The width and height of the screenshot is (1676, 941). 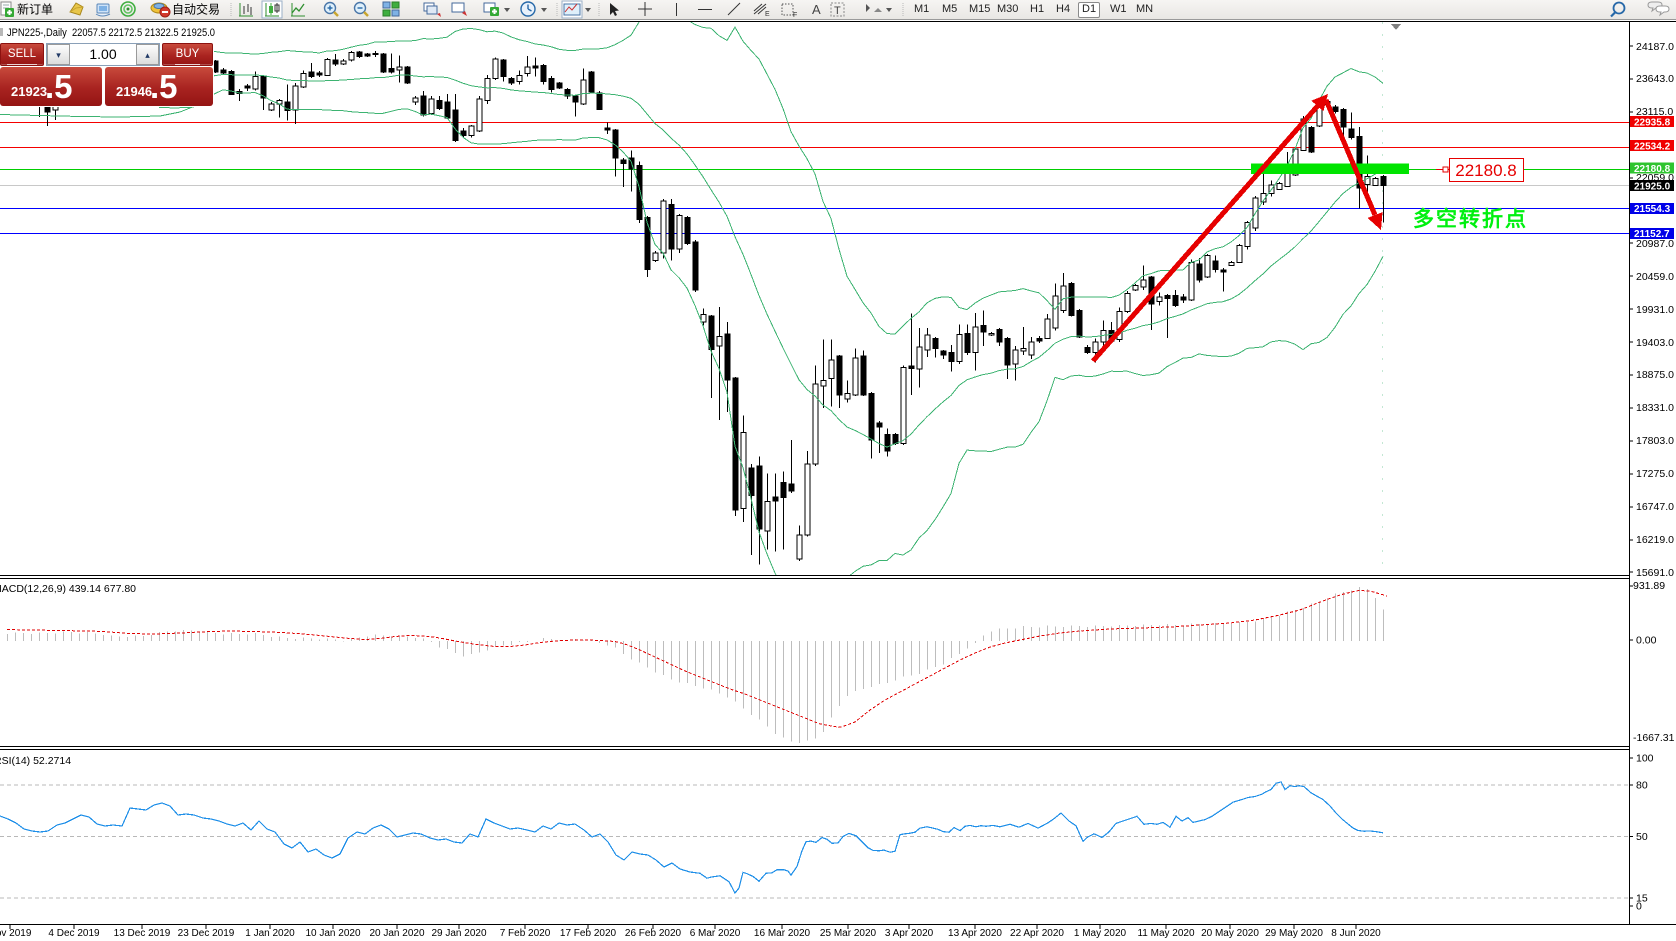 I want to click on svg-text: 20987.0, so click(x=1655, y=244).